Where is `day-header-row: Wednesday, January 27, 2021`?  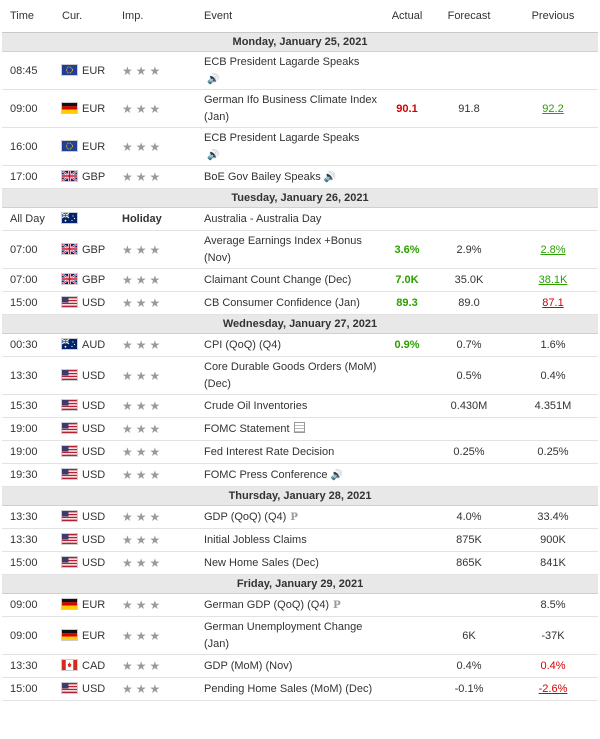 day-header-row: Wednesday, January 27, 2021 is located at coordinates (300, 324).